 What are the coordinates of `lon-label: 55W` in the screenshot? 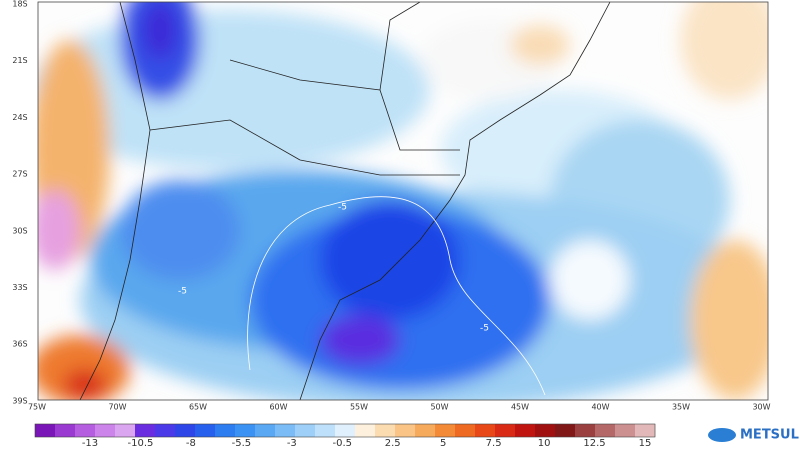 It's located at (359, 407).